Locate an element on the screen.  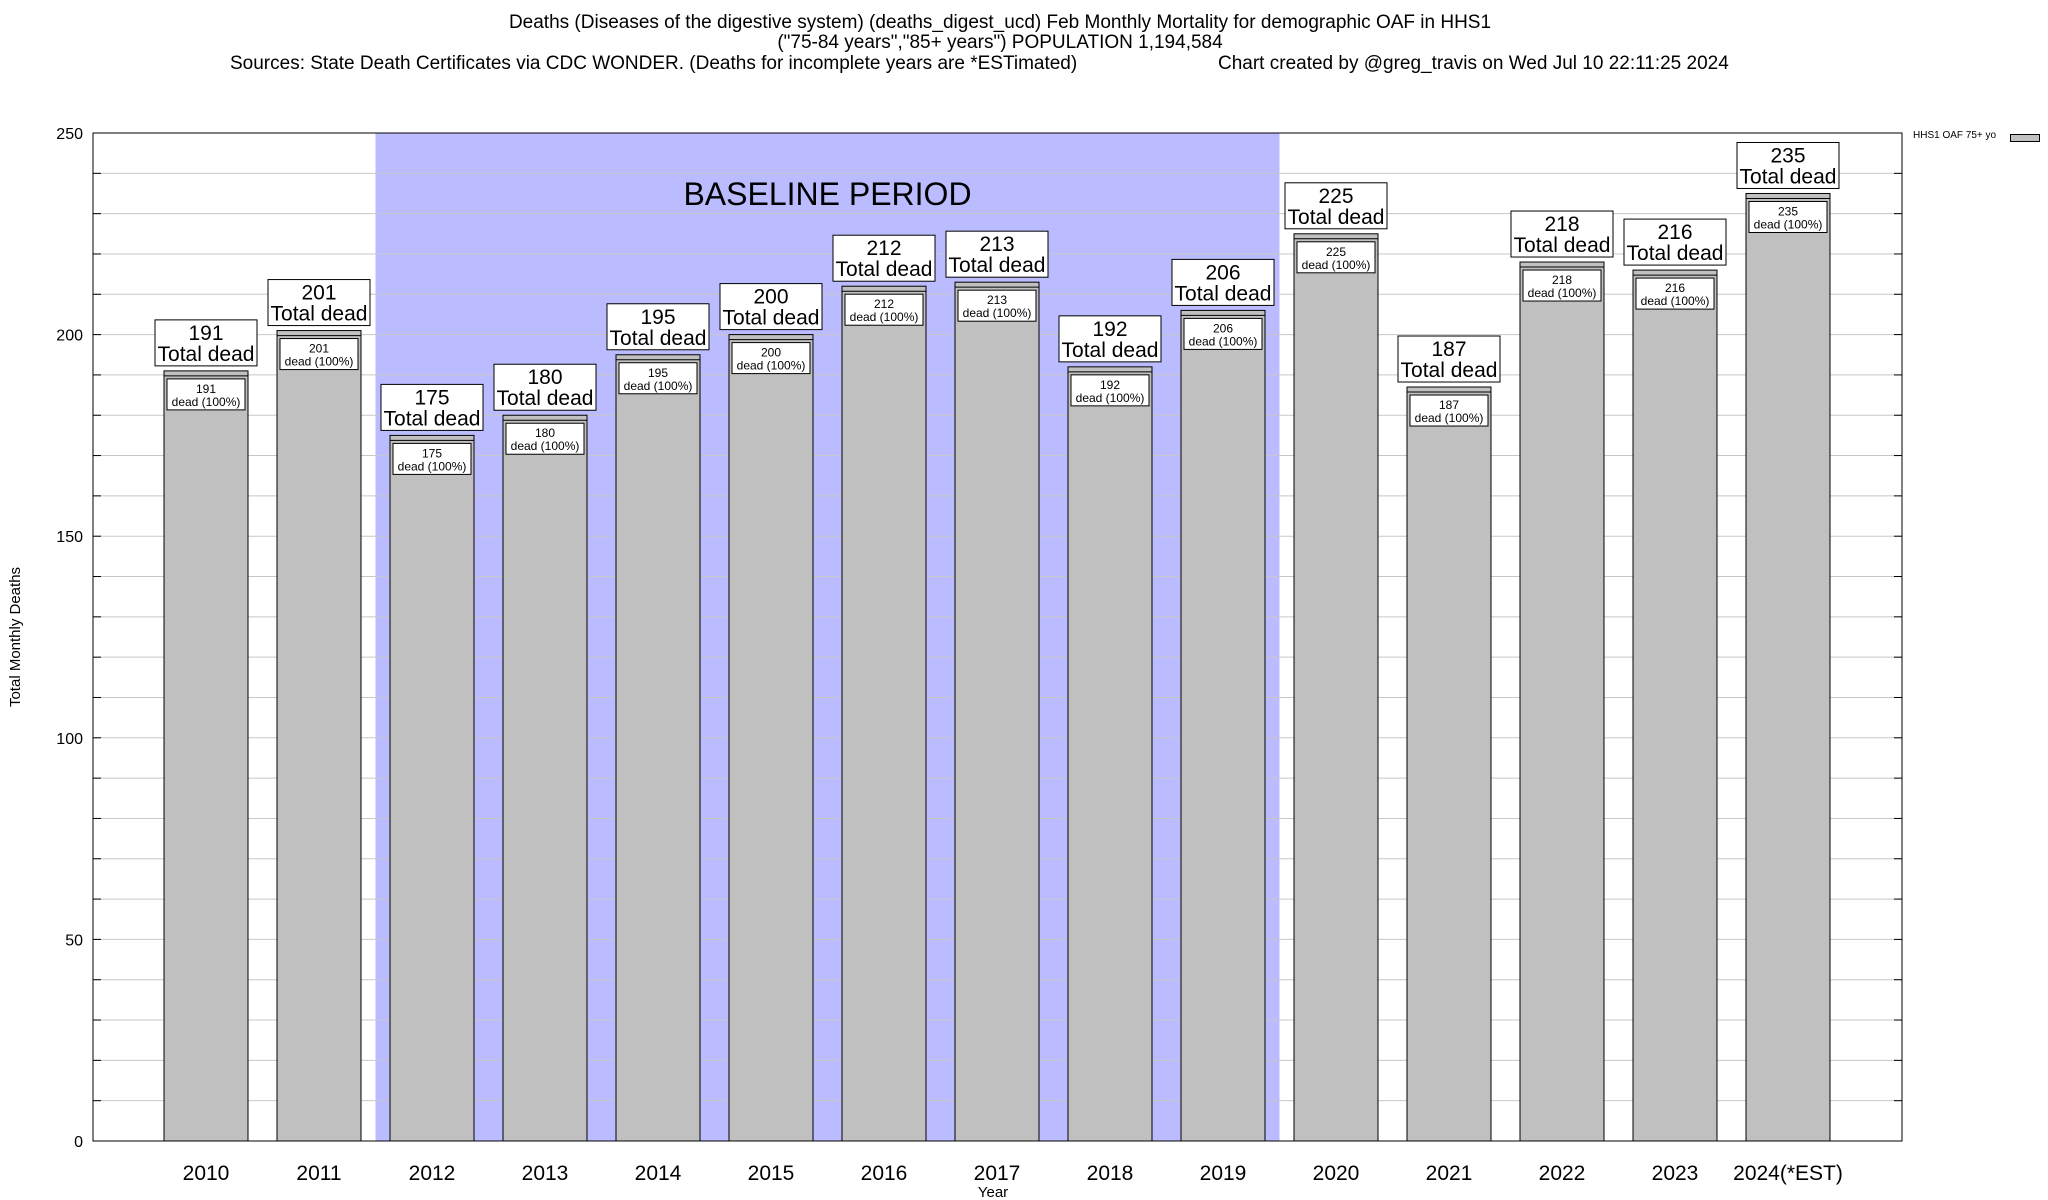
x-tick-label: 2023 is located at coordinates (1675, 1173).